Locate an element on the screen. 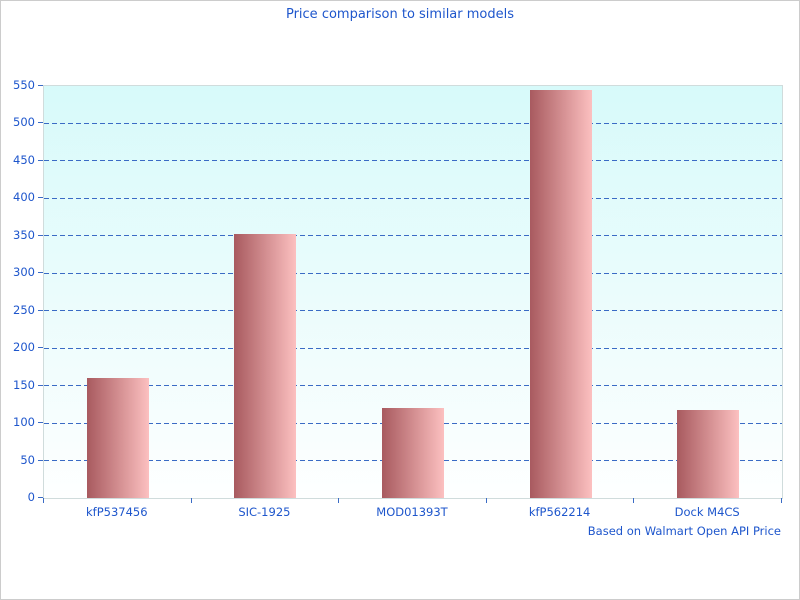 The height and width of the screenshot is (600, 800). bar-kfP537456 is located at coordinates (117, 438).